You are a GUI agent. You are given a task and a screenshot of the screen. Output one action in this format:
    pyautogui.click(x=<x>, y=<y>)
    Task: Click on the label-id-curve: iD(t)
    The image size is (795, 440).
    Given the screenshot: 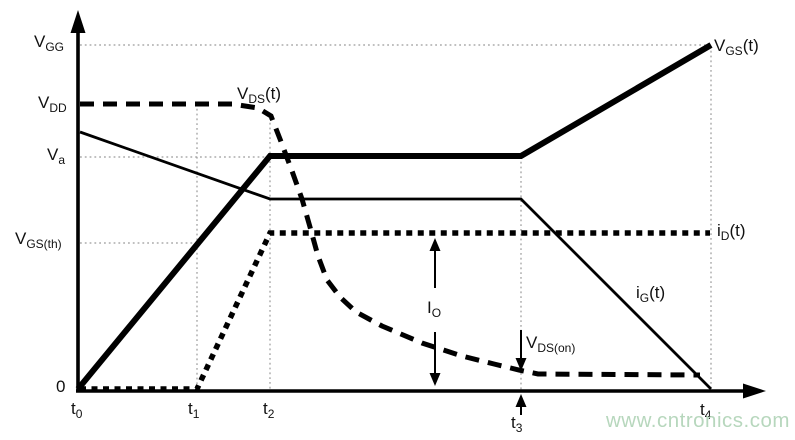 What is the action you would take?
    pyautogui.click(x=731, y=232)
    